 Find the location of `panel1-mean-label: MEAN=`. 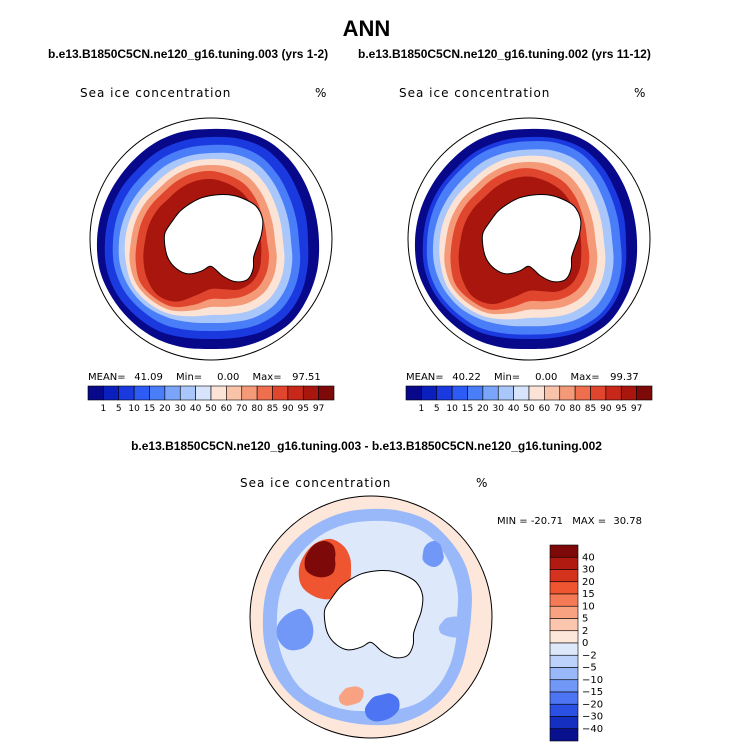

panel1-mean-label: MEAN= is located at coordinates (107, 377).